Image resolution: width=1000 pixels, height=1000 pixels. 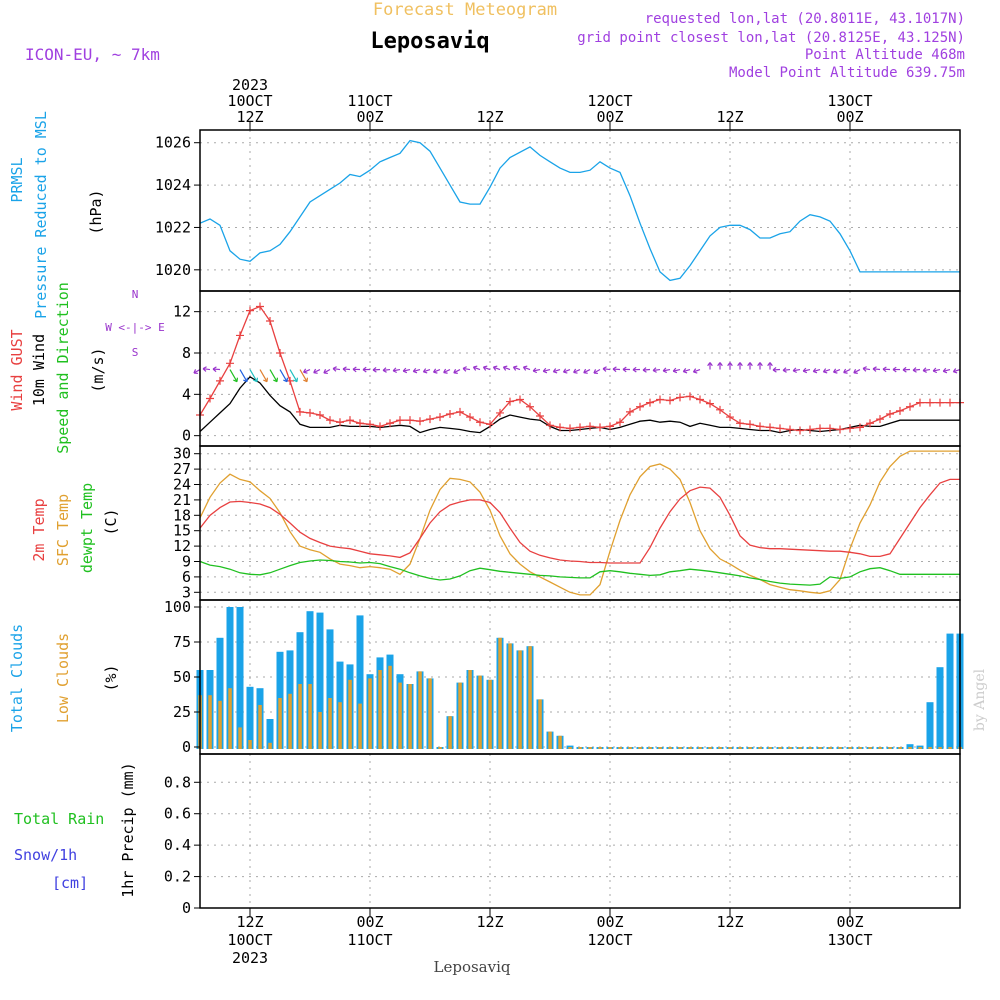 What do you see at coordinates (182, 642) in the screenshot?
I see `y-tick-label: 75` at bounding box center [182, 642].